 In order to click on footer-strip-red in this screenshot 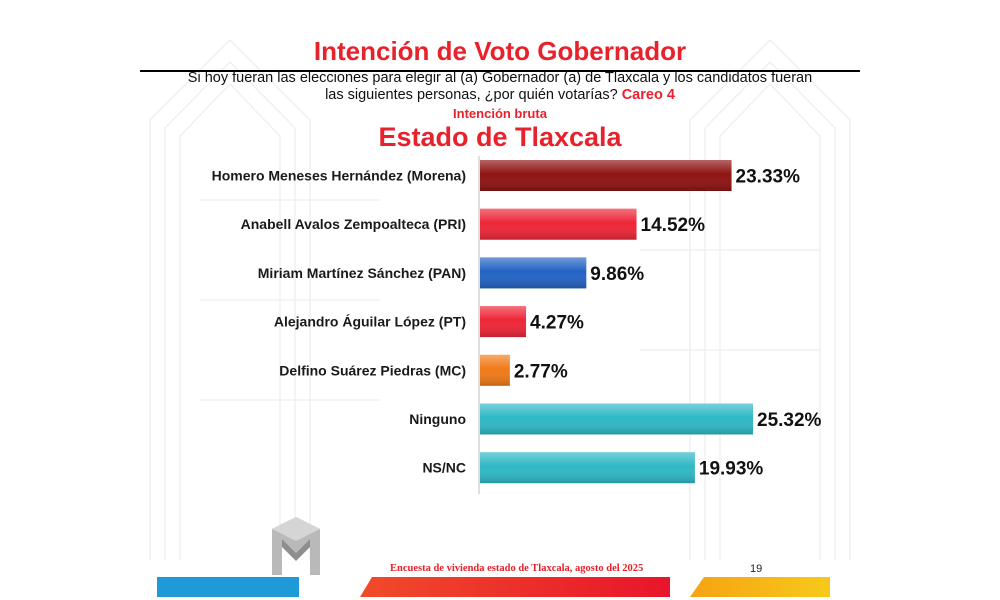, I will do `click(515, 587)`.